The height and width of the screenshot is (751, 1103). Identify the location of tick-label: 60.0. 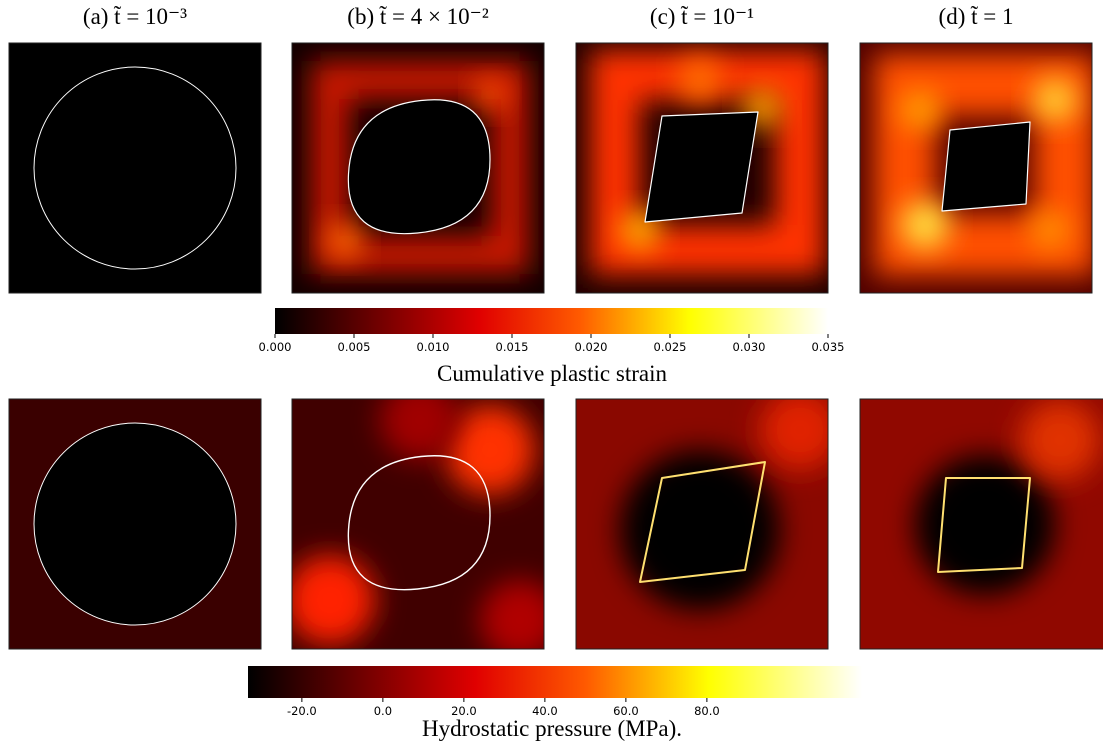
(626, 711).